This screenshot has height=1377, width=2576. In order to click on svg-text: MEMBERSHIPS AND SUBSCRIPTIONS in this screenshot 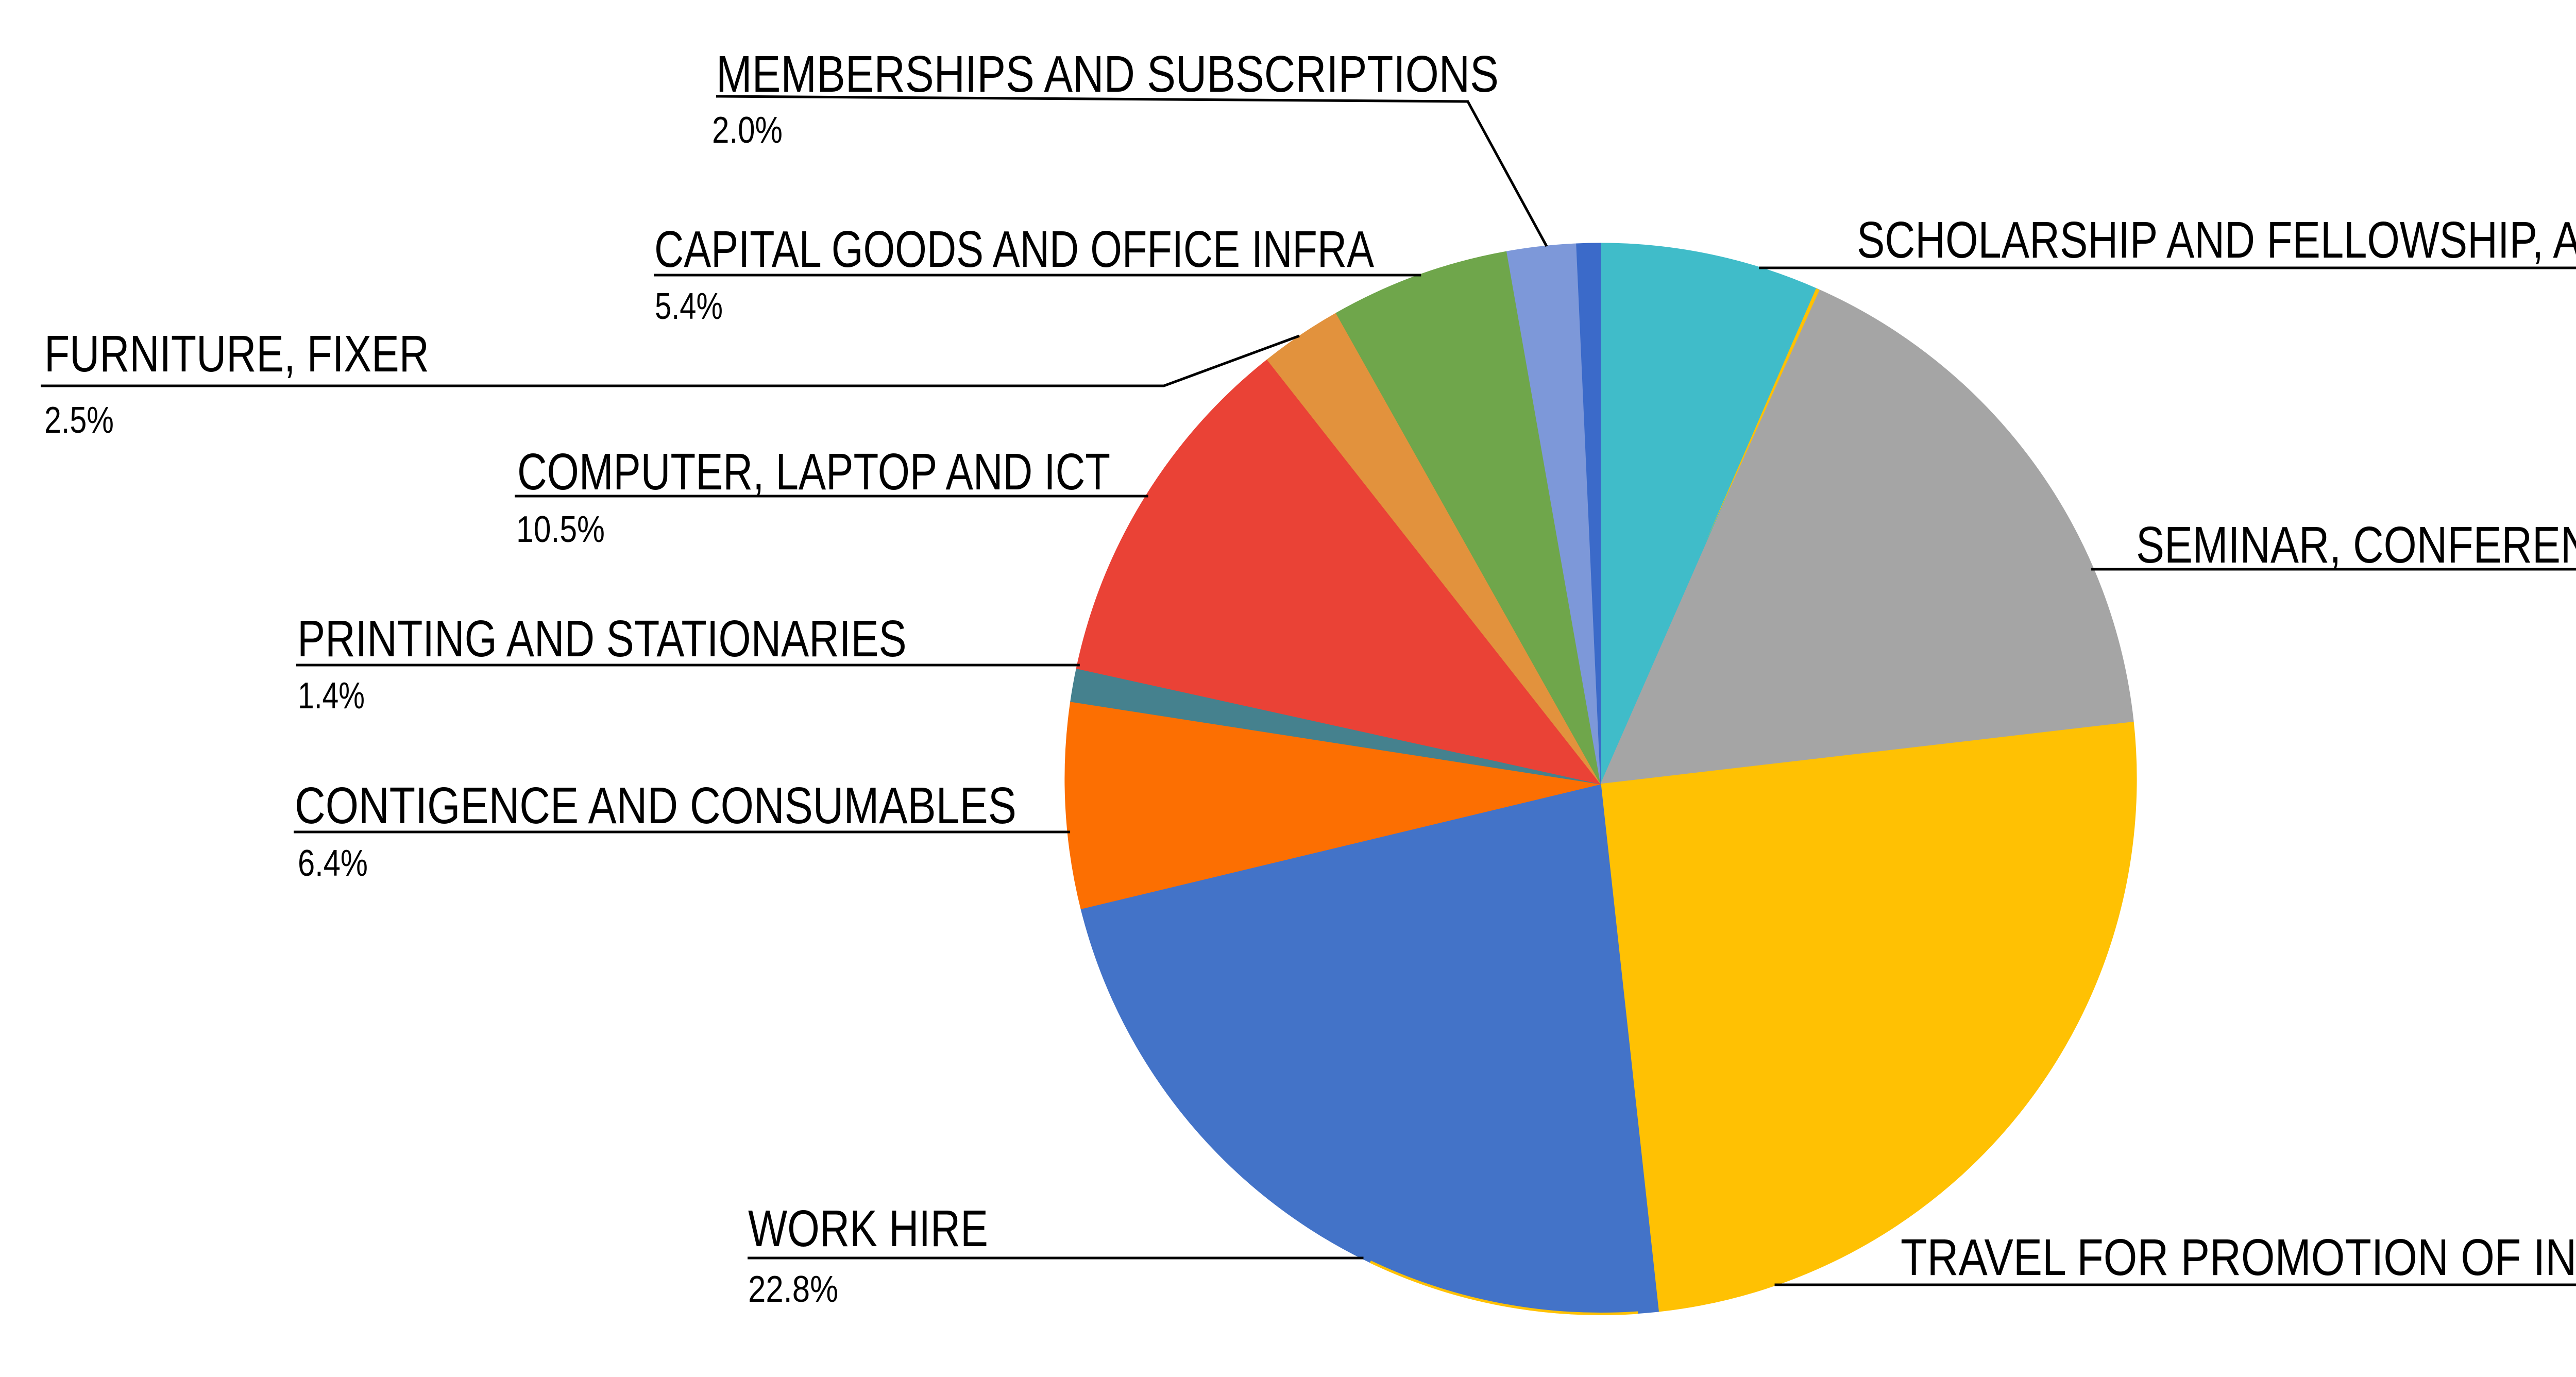, I will do `click(1107, 74)`.